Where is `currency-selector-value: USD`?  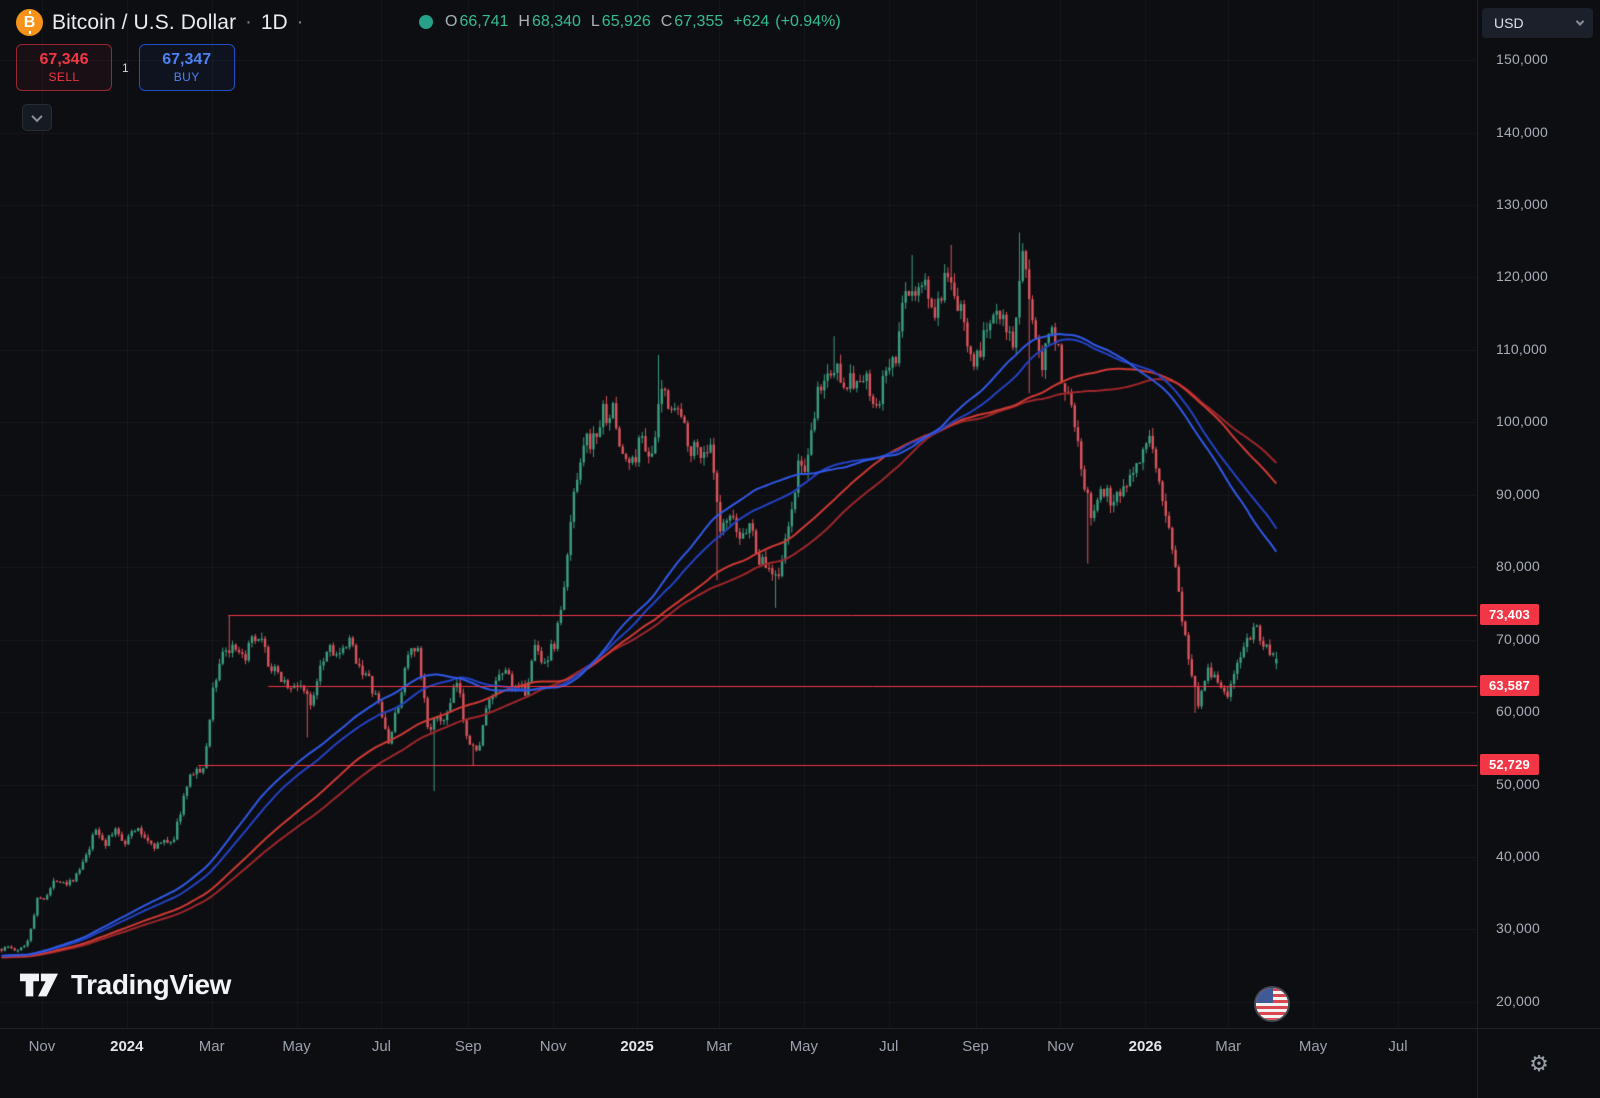 currency-selector-value: USD is located at coordinates (1509, 23).